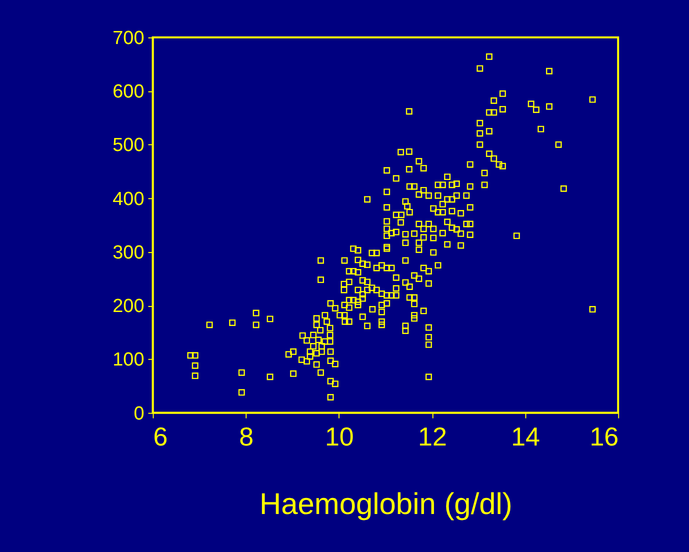  Describe the element at coordinates (604, 436) in the screenshot. I see `x-tick-label: 16` at that location.